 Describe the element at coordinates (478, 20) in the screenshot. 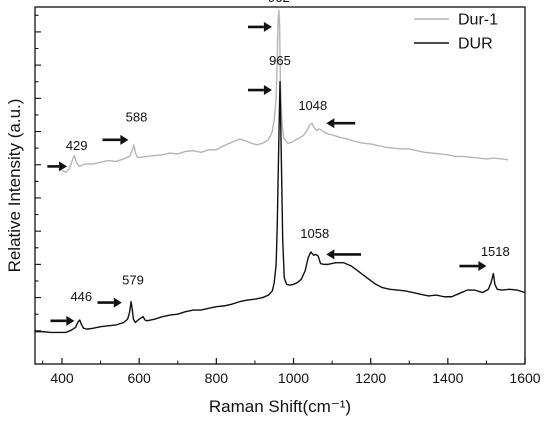

I see `legend-label: Dur-1` at that location.